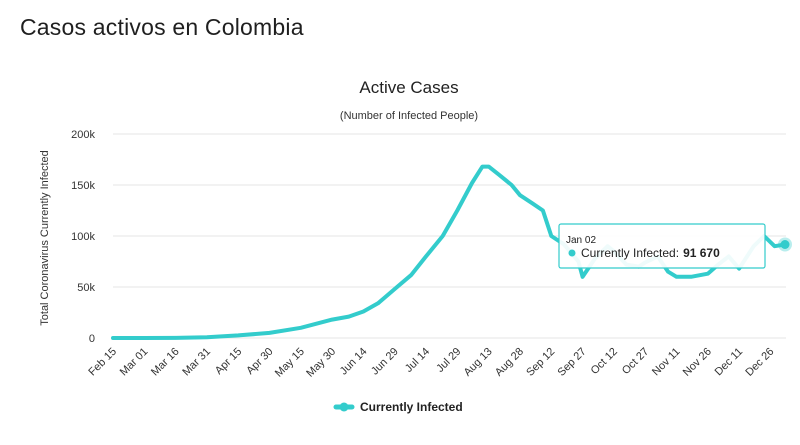 The height and width of the screenshot is (445, 800). What do you see at coordinates (290, 363) in the screenshot?
I see `x-tick-label: May 15` at bounding box center [290, 363].